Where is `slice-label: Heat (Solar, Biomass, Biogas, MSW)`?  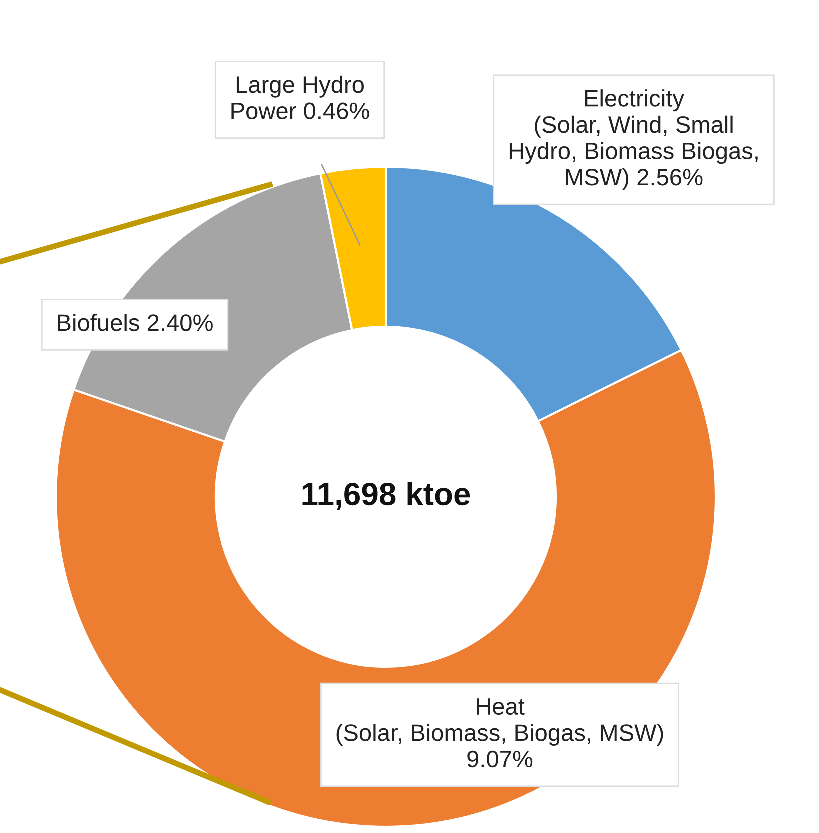 slice-label: Heat (Solar, Biomass, Biogas, MSW) is located at coordinates (500, 722).